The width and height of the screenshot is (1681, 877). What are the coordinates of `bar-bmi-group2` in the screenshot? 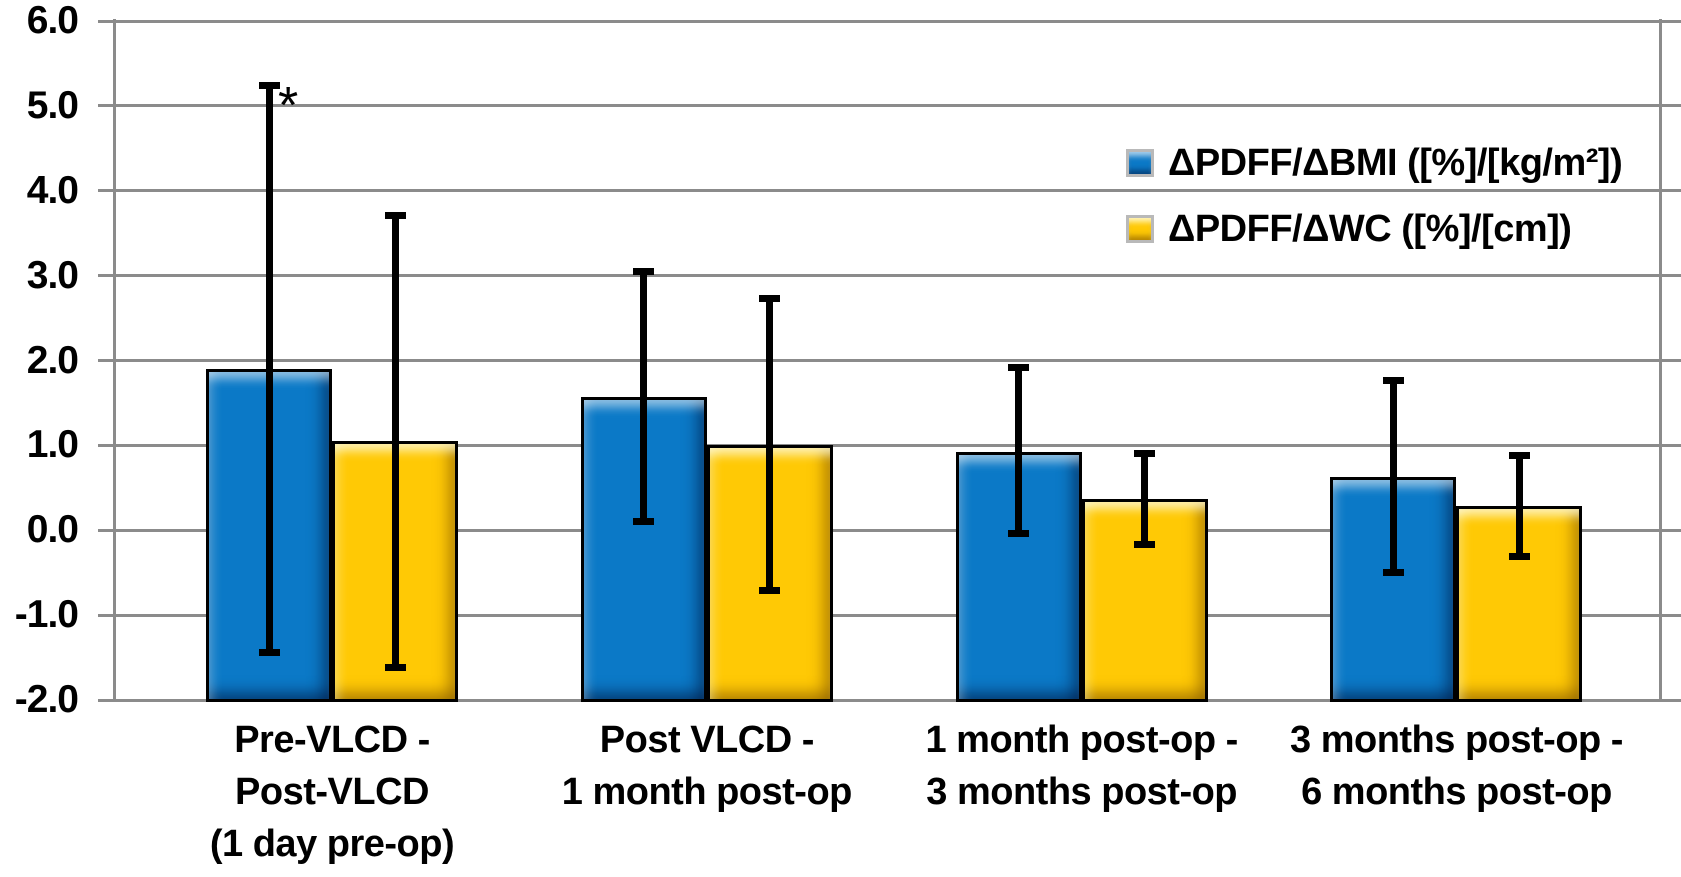 It's located at (643, 549).